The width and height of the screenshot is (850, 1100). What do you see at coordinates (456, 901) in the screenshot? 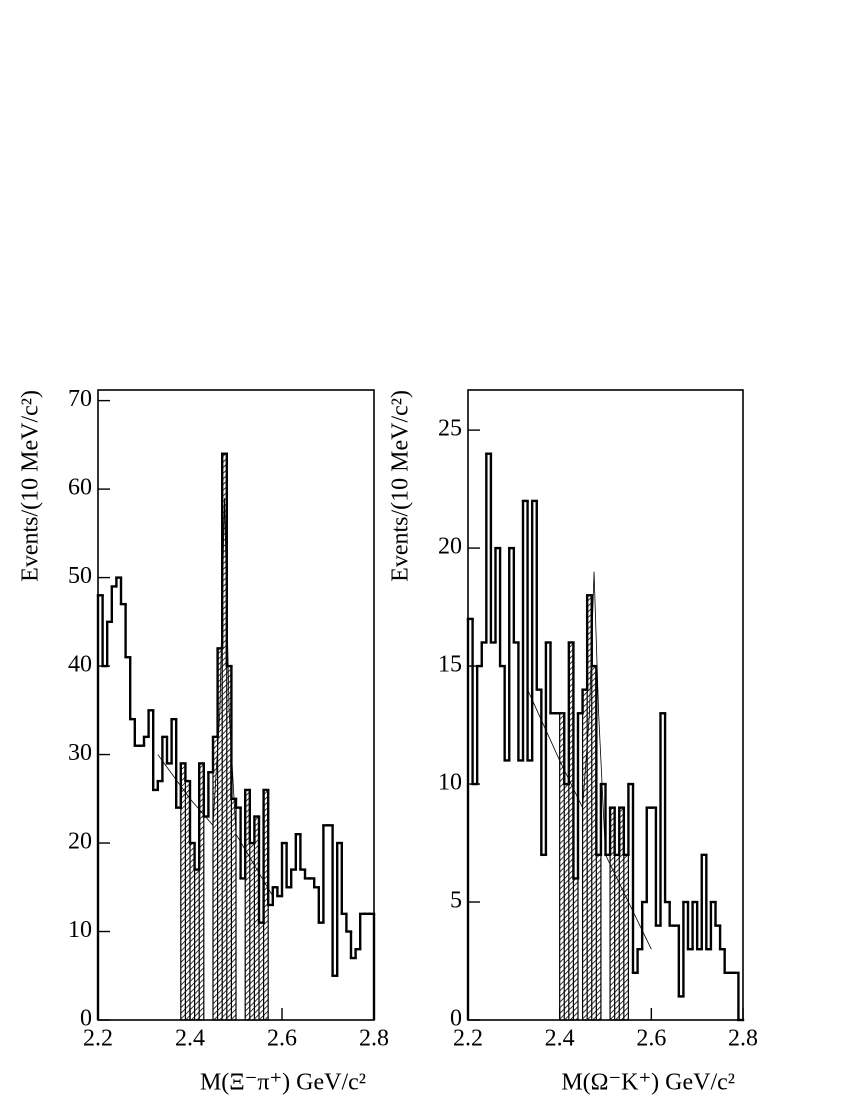
I see `y-tick-label: 5` at bounding box center [456, 901].